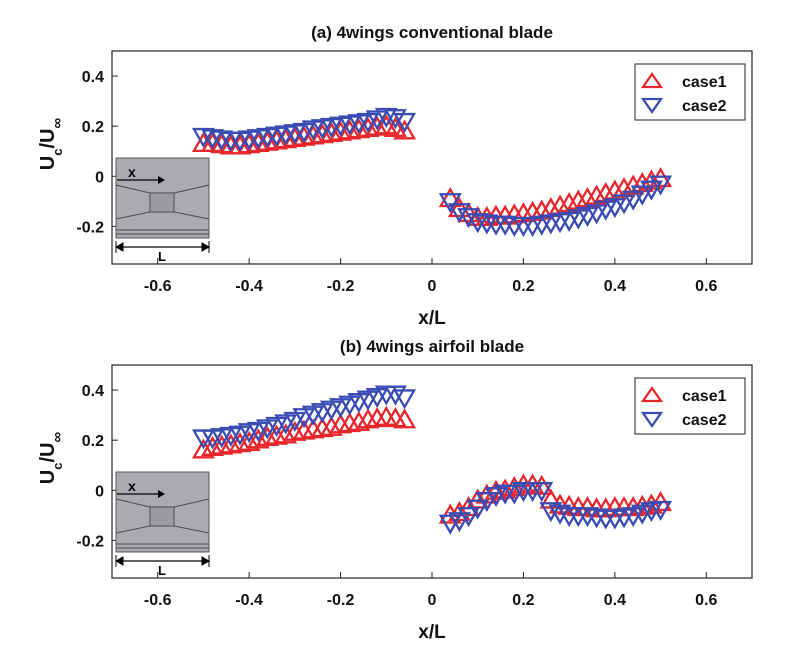 The image size is (794, 650). What do you see at coordinates (90, 227) in the screenshot?
I see `y-tick-label: -0.2` at bounding box center [90, 227].